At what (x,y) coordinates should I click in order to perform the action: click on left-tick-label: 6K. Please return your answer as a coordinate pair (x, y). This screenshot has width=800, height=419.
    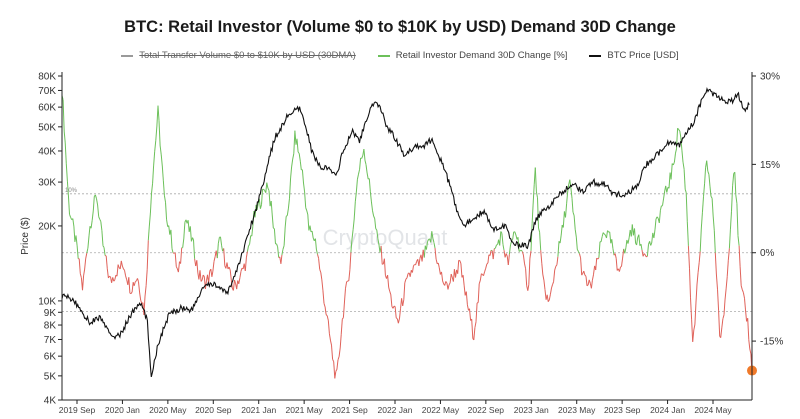
    Looking at the image, I should click on (50, 357).